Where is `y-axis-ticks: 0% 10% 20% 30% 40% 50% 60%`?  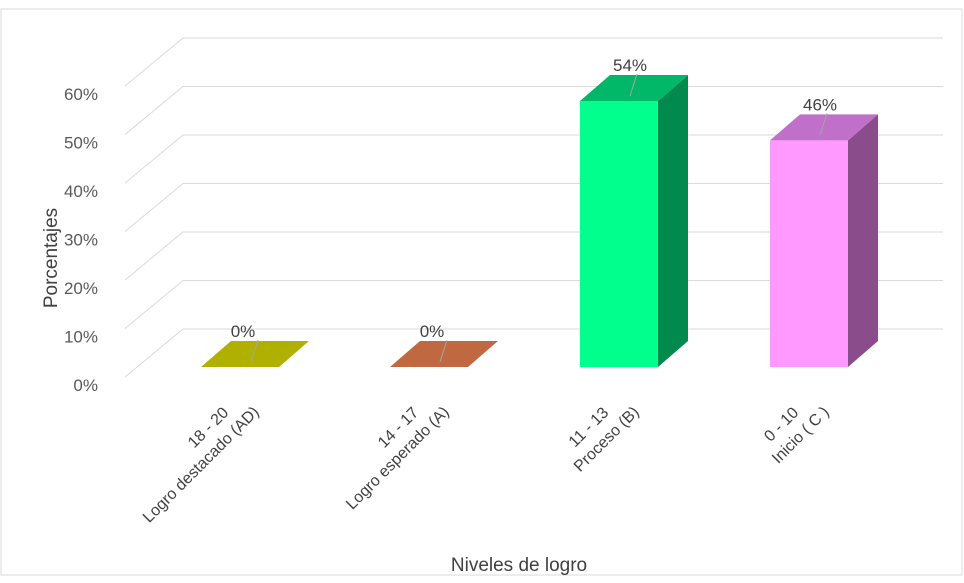
y-axis-ticks: 0% 10% 20% 30% 40% 50% 60% is located at coordinates (81, 240).